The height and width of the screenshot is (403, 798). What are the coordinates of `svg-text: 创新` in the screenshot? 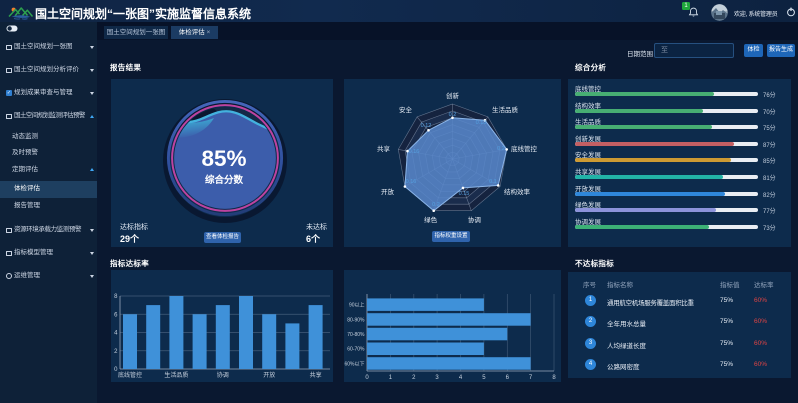 It's located at (453, 95).